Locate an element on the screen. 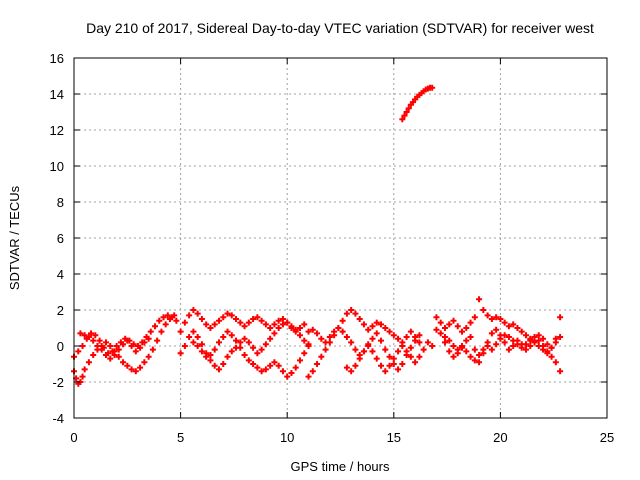 This screenshot has width=640, height=480. x-tick-label: 0 is located at coordinates (73, 437).